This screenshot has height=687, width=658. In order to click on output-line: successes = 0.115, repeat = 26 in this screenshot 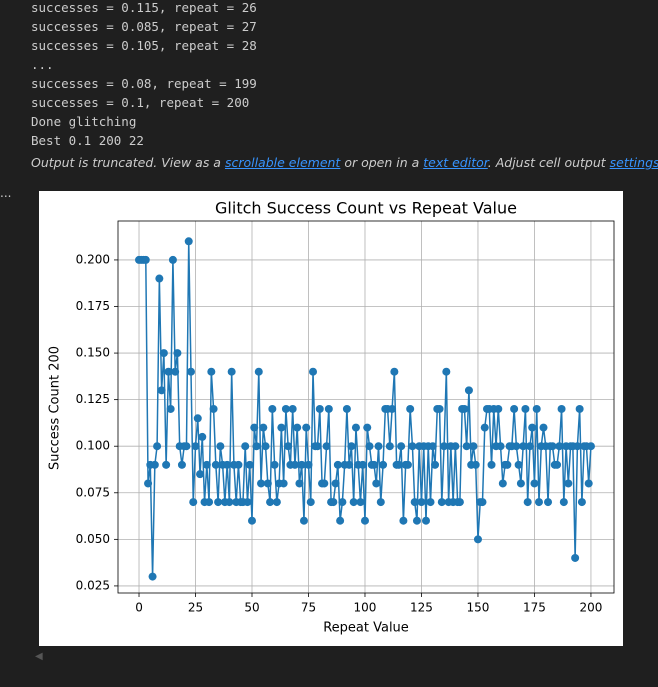, I will do `click(144, 7)`.